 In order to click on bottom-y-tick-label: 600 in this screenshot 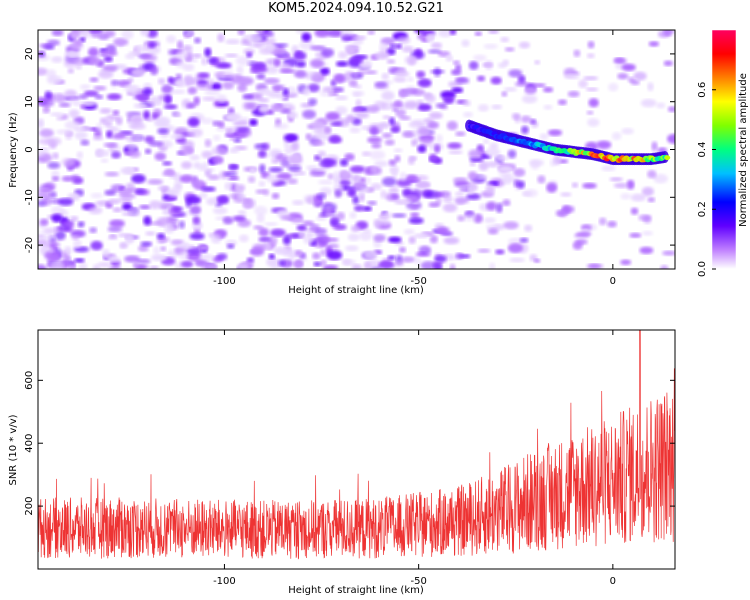, I will do `click(29, 380)`.